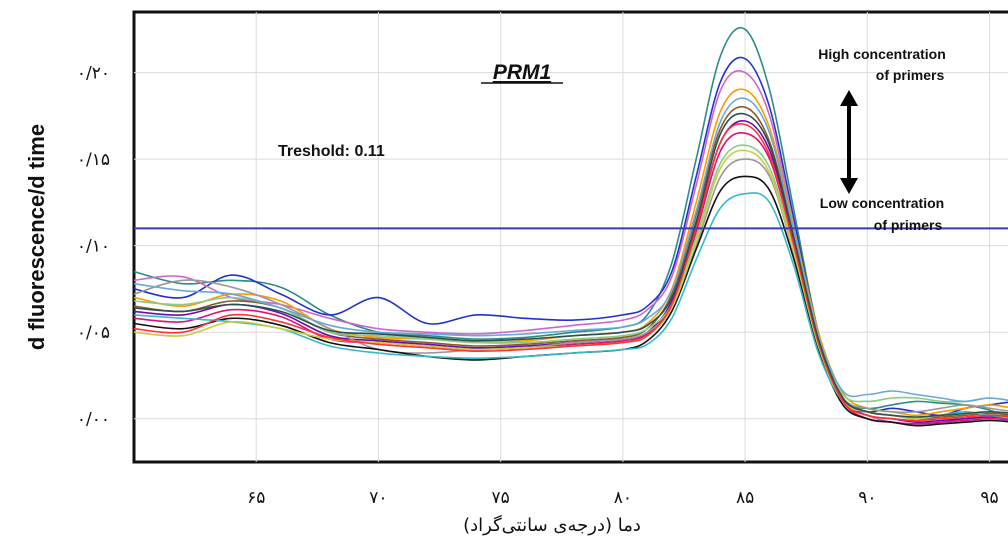 This screenshot has height=542, width=1008. What do you see at coordinates (989, 498) in the screenshot?
I see `x-tick-label: ۹۵` at bounding box center [989, 498].